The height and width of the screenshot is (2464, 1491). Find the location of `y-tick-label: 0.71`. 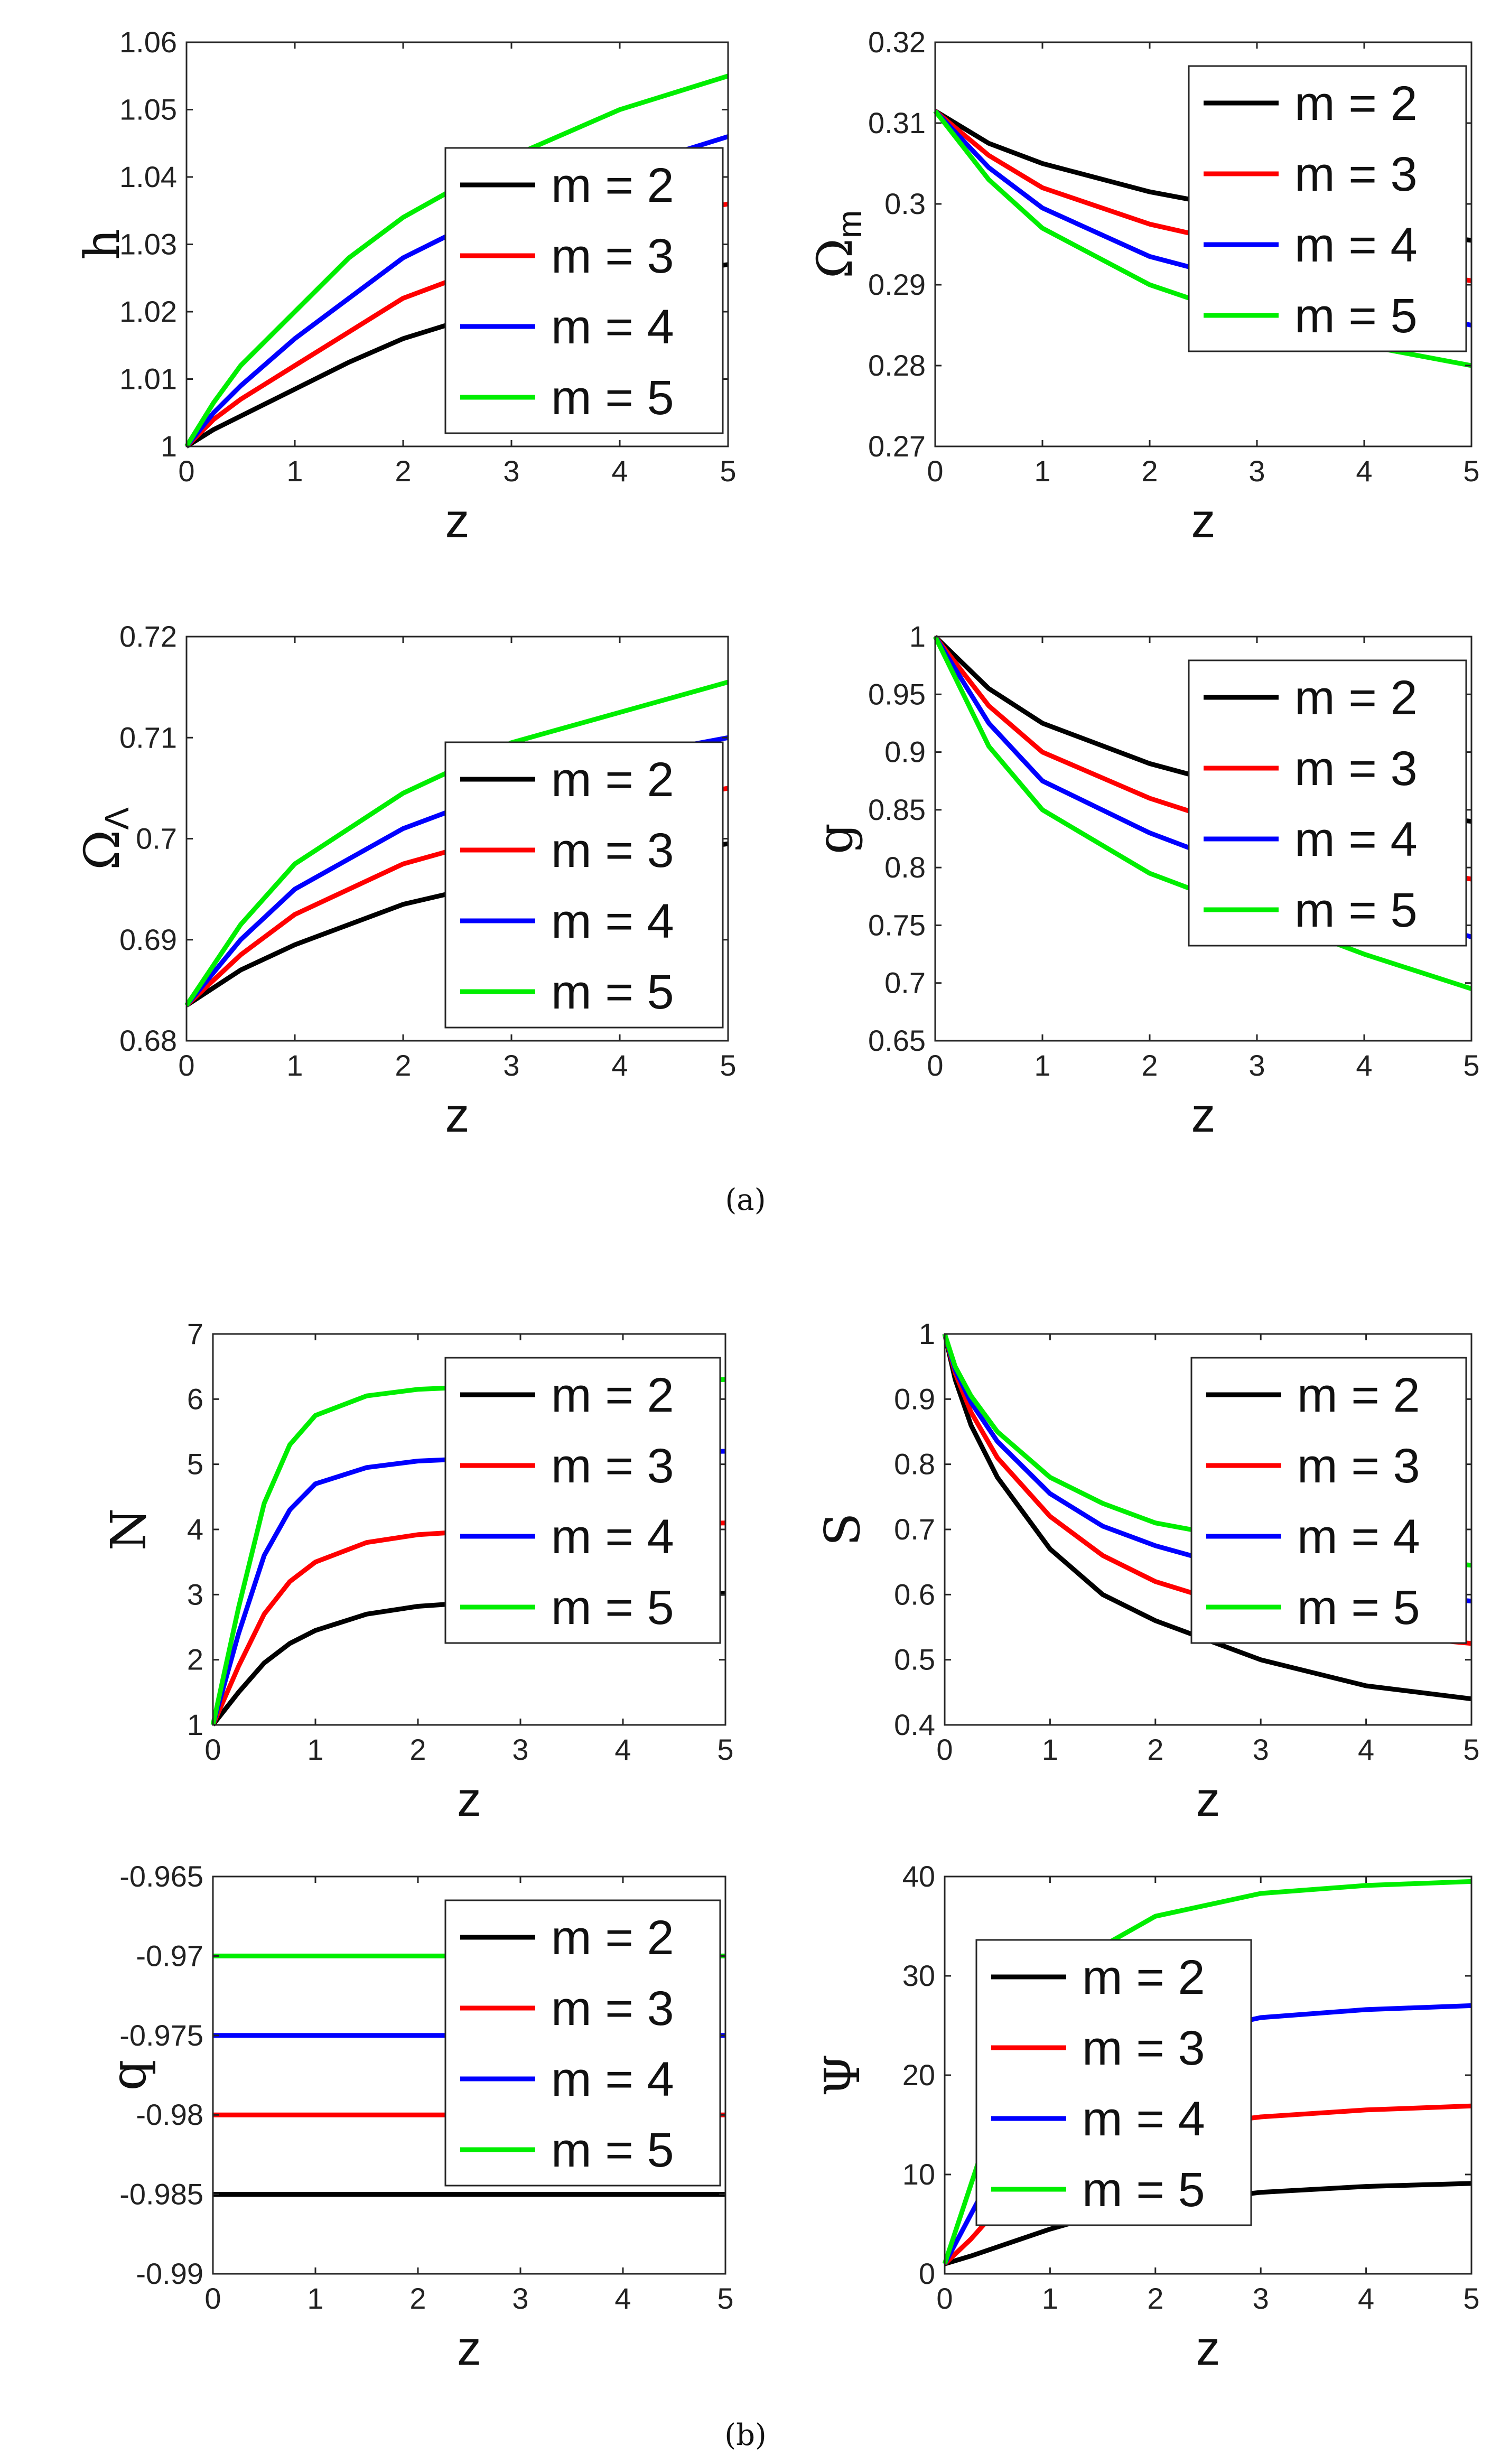

y-tick-label: 0.71 is located at coordinates (148, 737).